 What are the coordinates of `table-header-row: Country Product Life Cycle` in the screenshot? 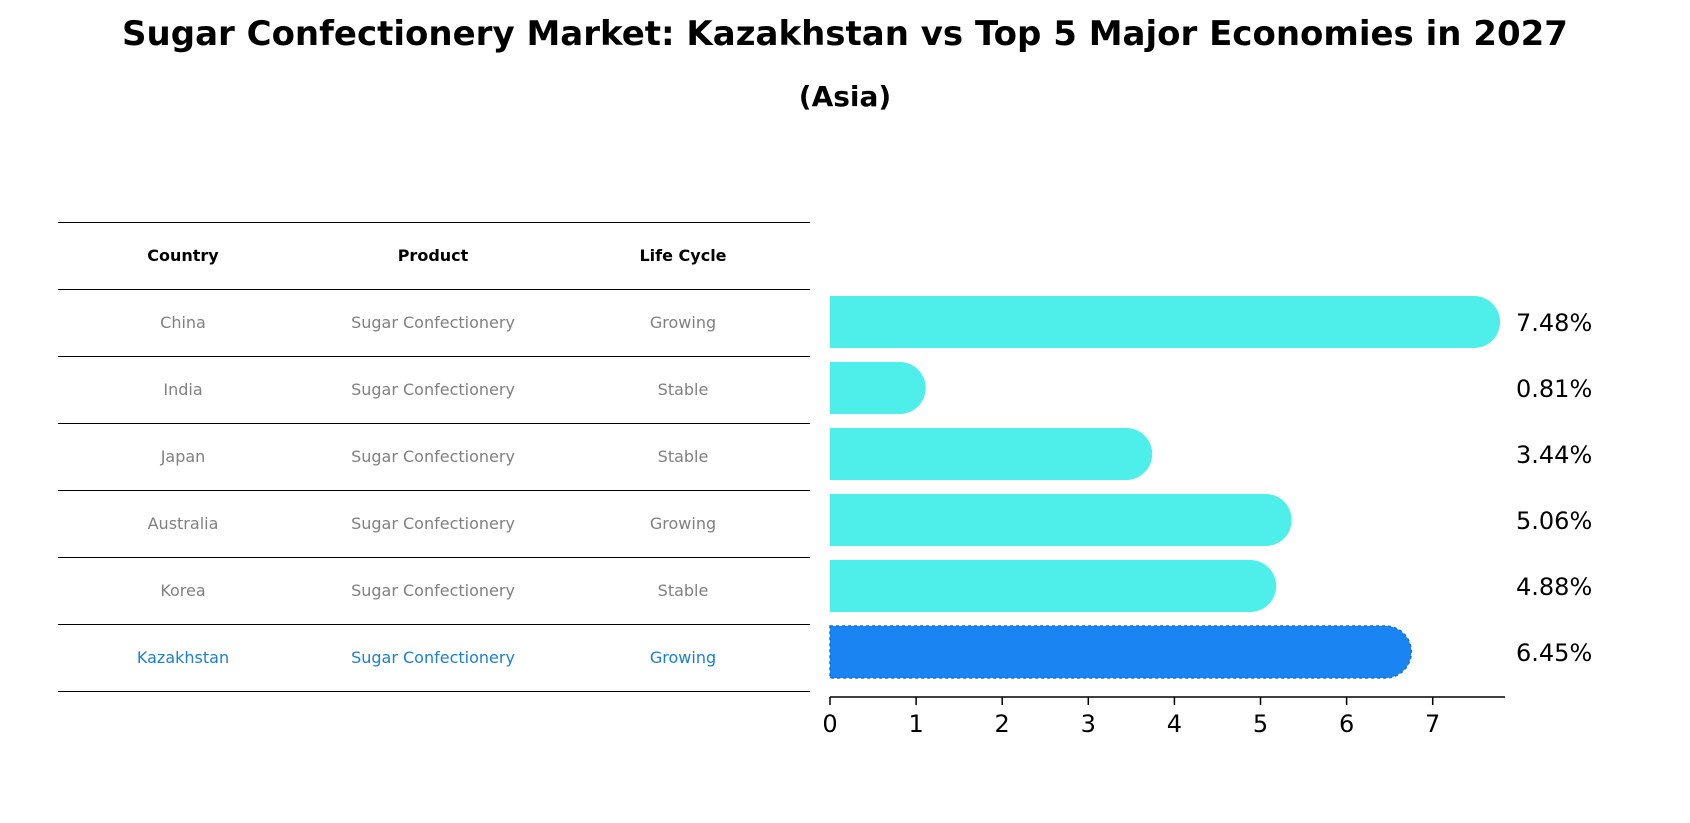 It's located at (434, 255).